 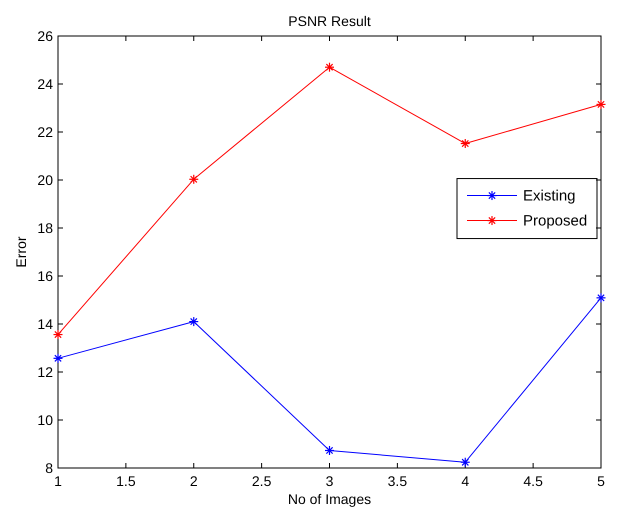 What do you see at coordinates (49, 468) in the screenshot?
I see `y-tick-label: 8` at bounding box center [49, 468].